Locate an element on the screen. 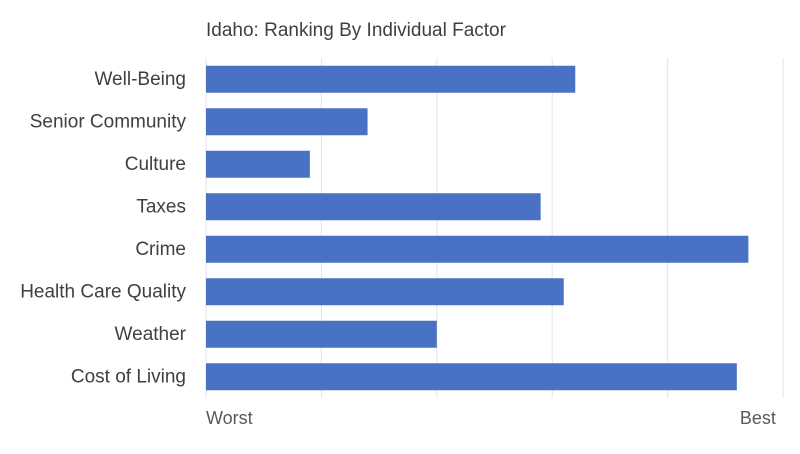  x-tick-label-best: Best is located at coordinates (758, 418).